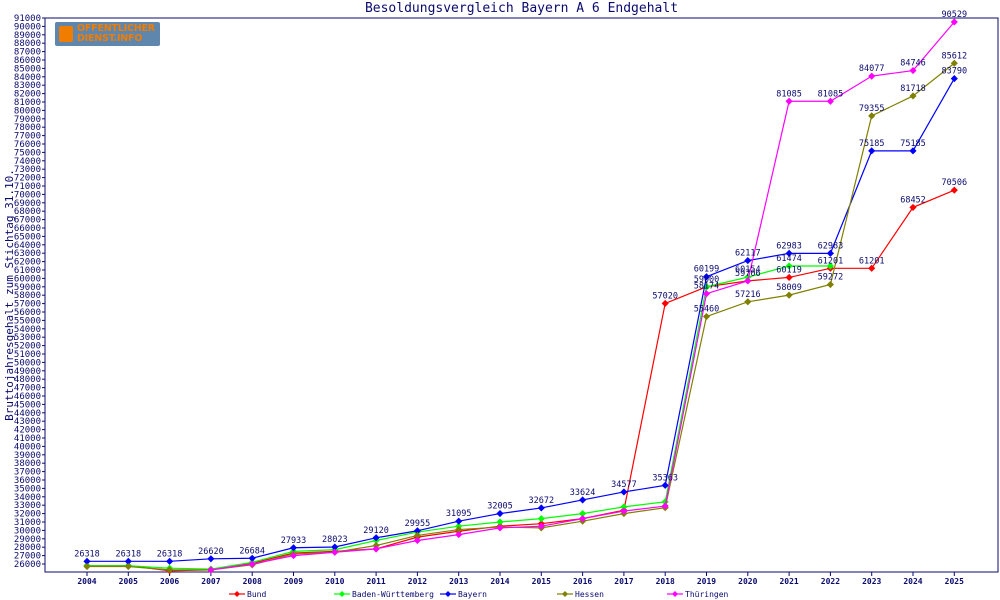  Describe the element at coordinates (521, 8) in the screenshot. I see `chart-title: Besoldungsvergleich Bayern A 6 Endgehalt` at that location.